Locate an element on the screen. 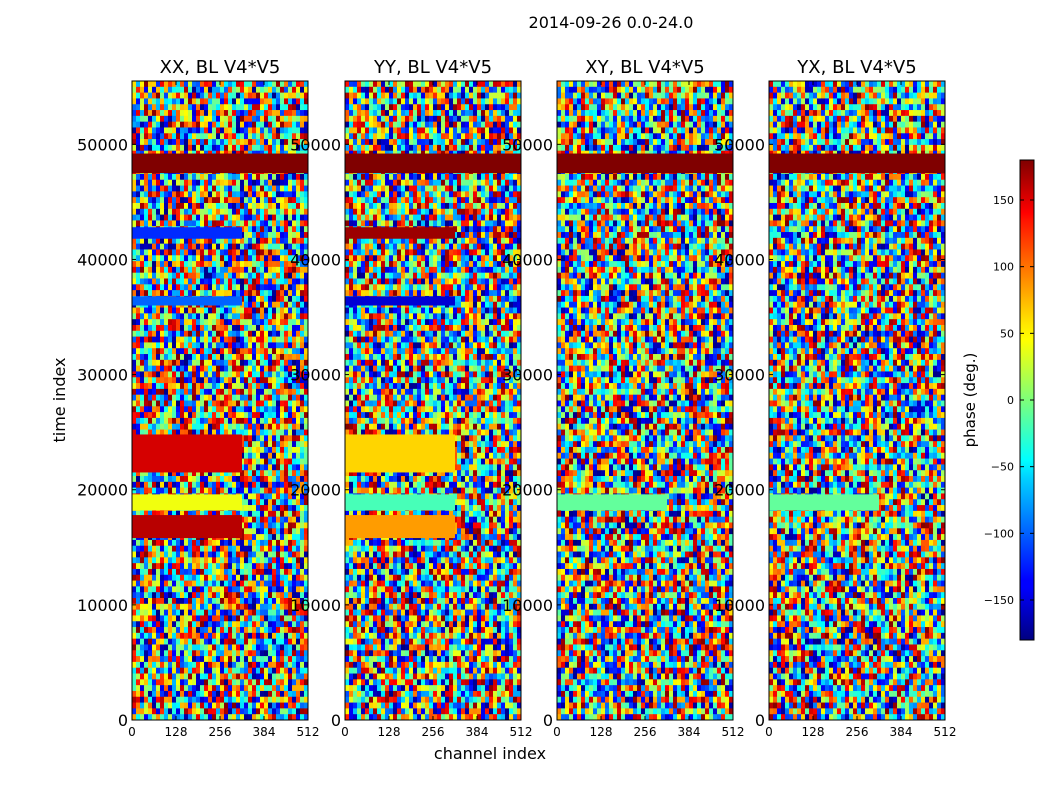  panel-title: XY, BL V4*V5 is located at coordinates (644, 67).